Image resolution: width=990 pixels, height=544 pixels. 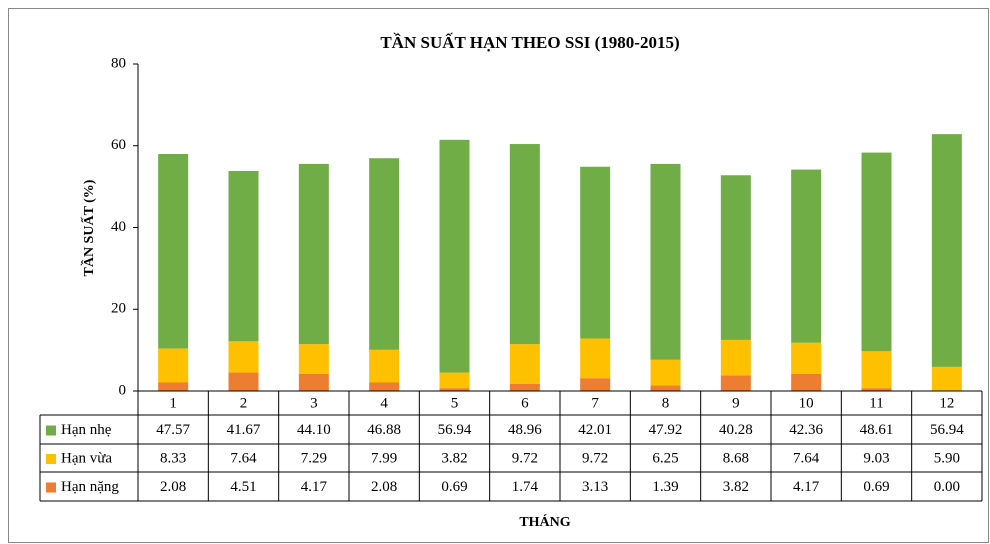 I want to click on table-cell: 1.74, so click(x=525, y=487).